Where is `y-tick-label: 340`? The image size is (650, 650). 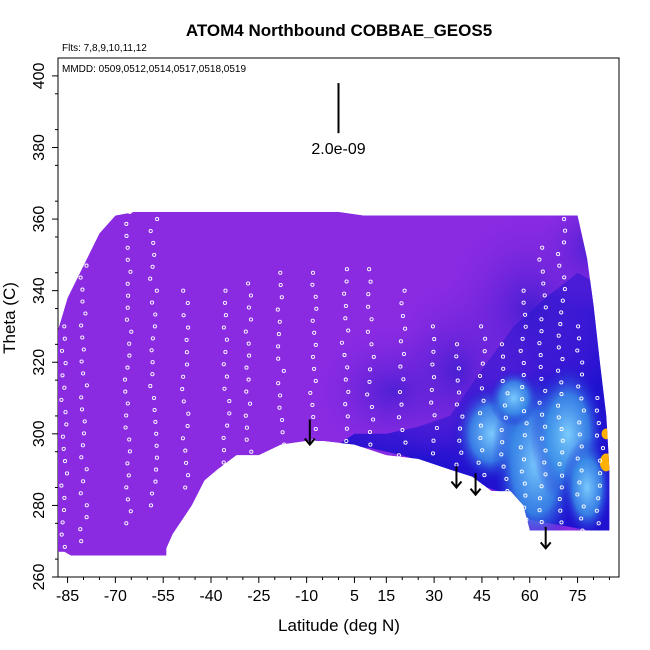 y-tick-label: 340 is located at coordinates (39, 290).